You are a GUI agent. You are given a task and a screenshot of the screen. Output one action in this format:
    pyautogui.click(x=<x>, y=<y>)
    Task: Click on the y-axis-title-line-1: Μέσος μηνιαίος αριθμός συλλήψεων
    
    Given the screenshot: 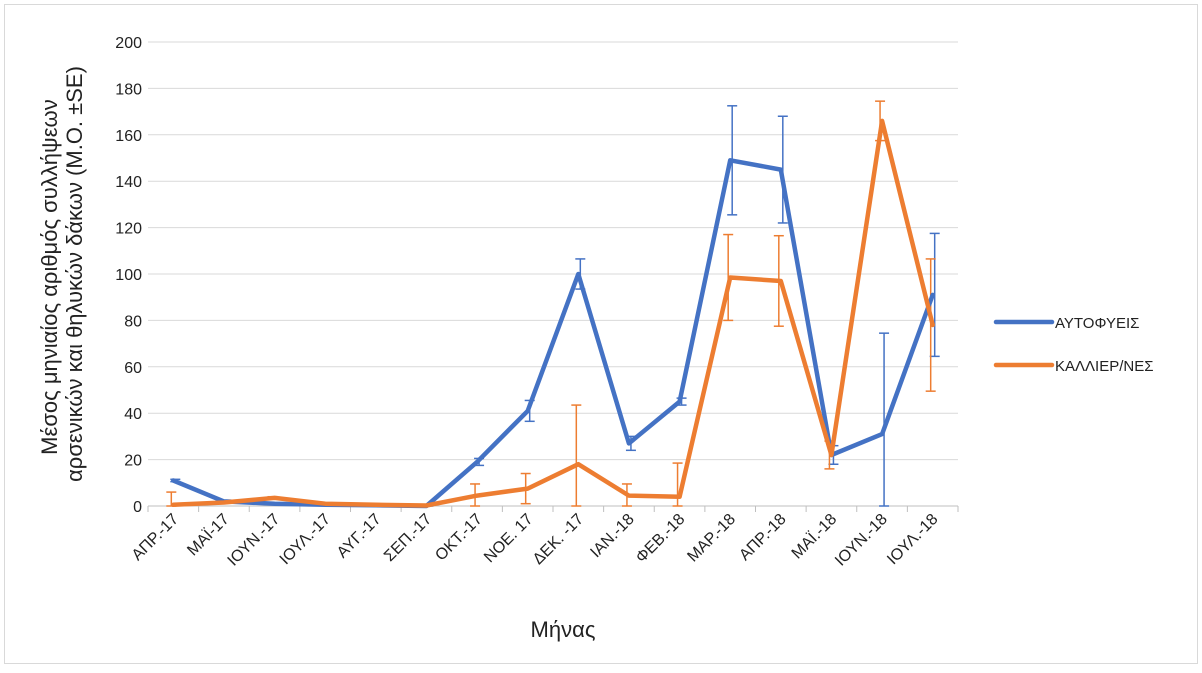 What is the action you would take?
    pyautogui.click(x=49, y=277)
    